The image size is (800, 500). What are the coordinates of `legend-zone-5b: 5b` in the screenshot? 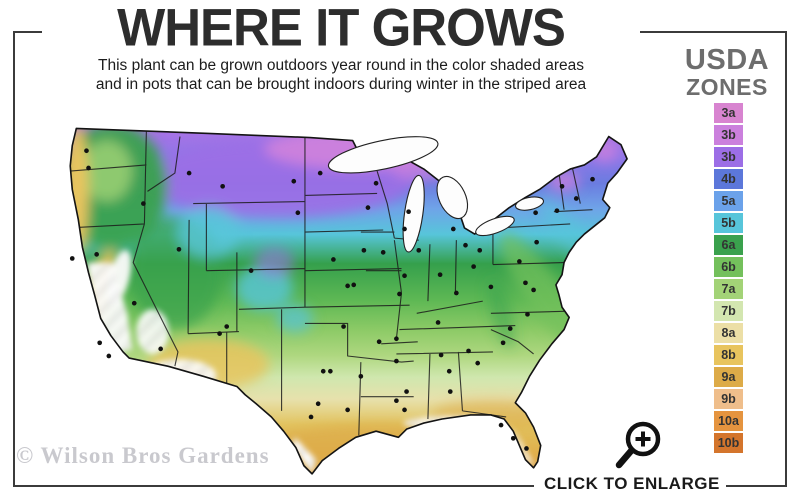 It's located at (728, 223).